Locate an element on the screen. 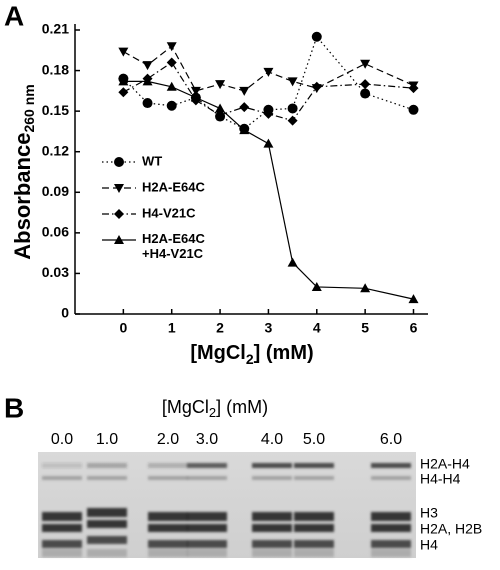 This screenshot has width=500, height=570. y-axis-label: Absorbance260 nm is located at coordinates (23, 171).